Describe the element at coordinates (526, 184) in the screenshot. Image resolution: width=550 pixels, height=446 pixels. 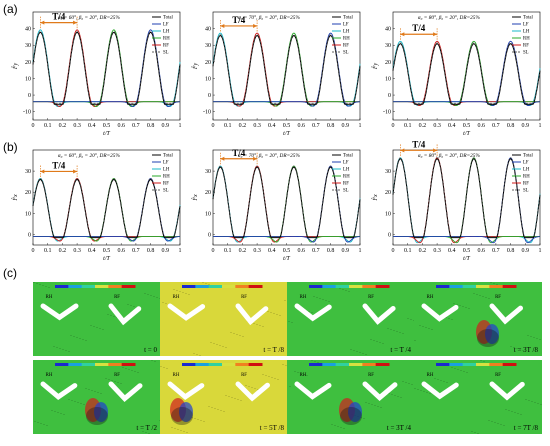
I see `legend-label-rf: RF` at that location.